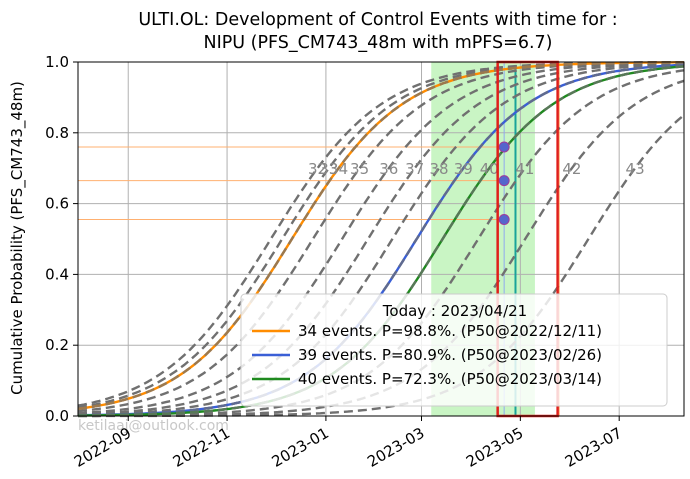  Describe the element at coordinates (377, 43) in the screenshot. I see `title-line-2: NIPU (PFS_CM743_48m with mPFS=6.7)` at that location.